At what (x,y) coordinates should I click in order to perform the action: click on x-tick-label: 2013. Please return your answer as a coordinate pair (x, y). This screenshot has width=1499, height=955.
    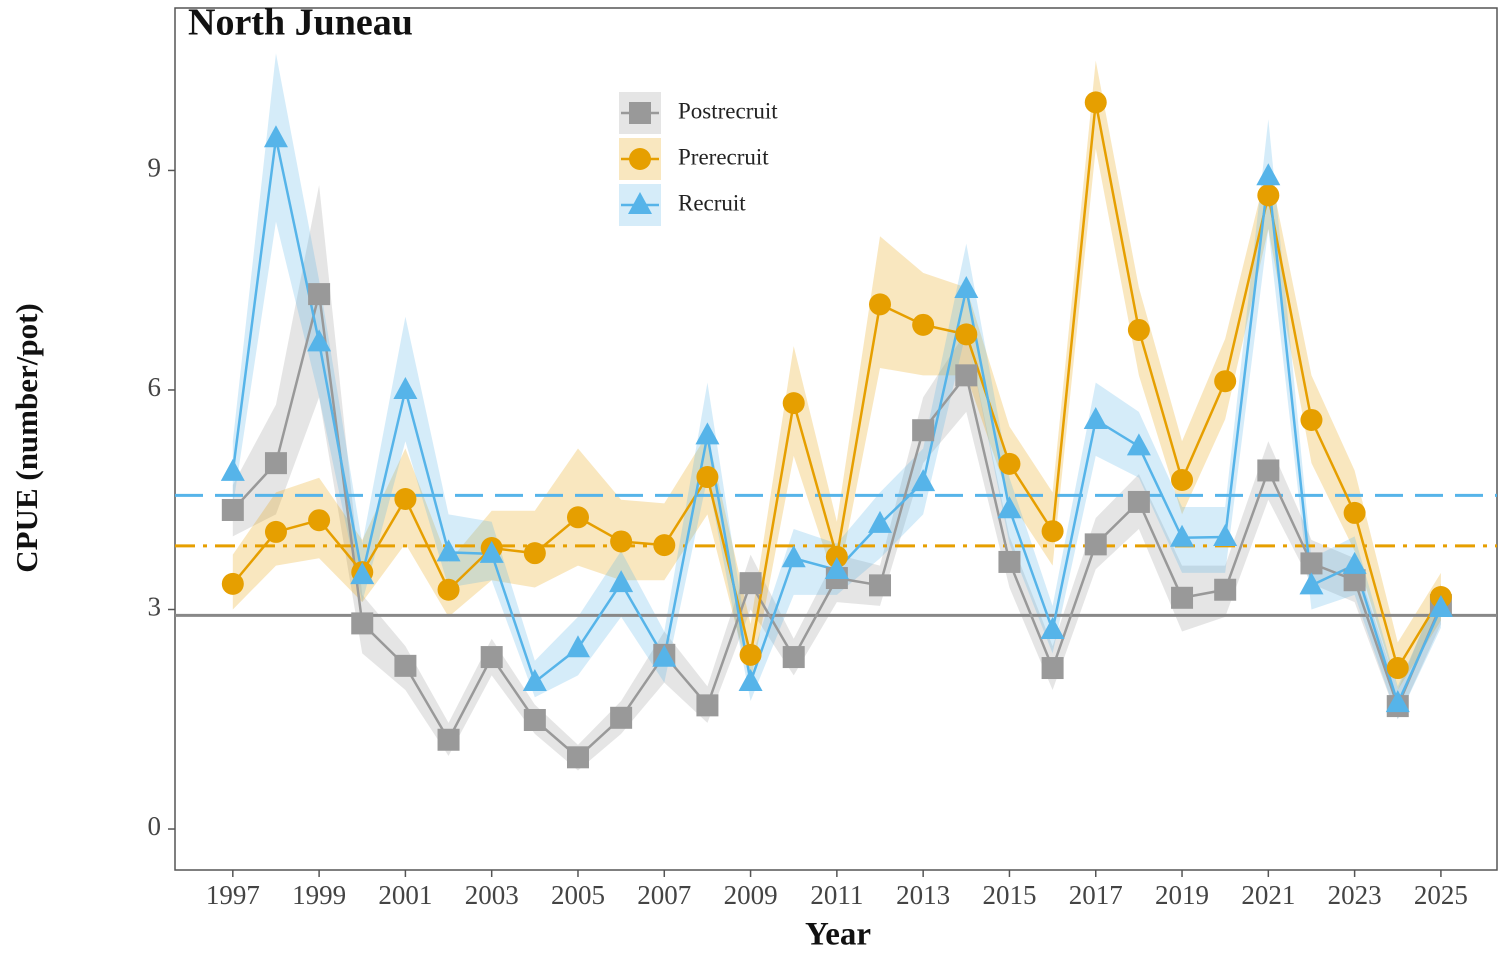
    Looking at the image, I should click on (923, 895).